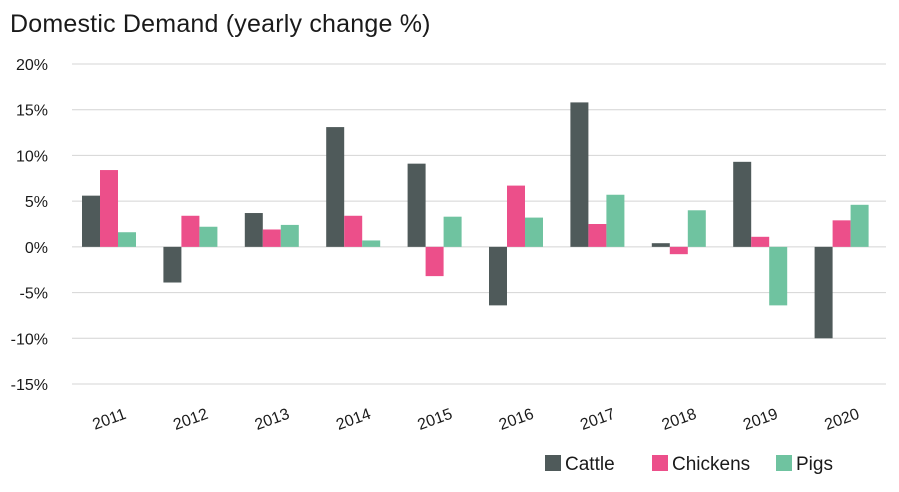  What do you see at coordinates (190, 420) in the screenshot?
I see `x-category-label: 2012` at bounding box center [190, 420].